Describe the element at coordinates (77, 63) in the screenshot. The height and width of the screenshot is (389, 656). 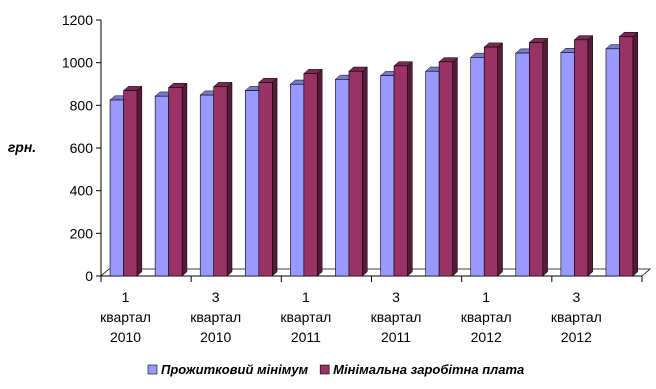
I see `y-tick-label: 1000` at that location.